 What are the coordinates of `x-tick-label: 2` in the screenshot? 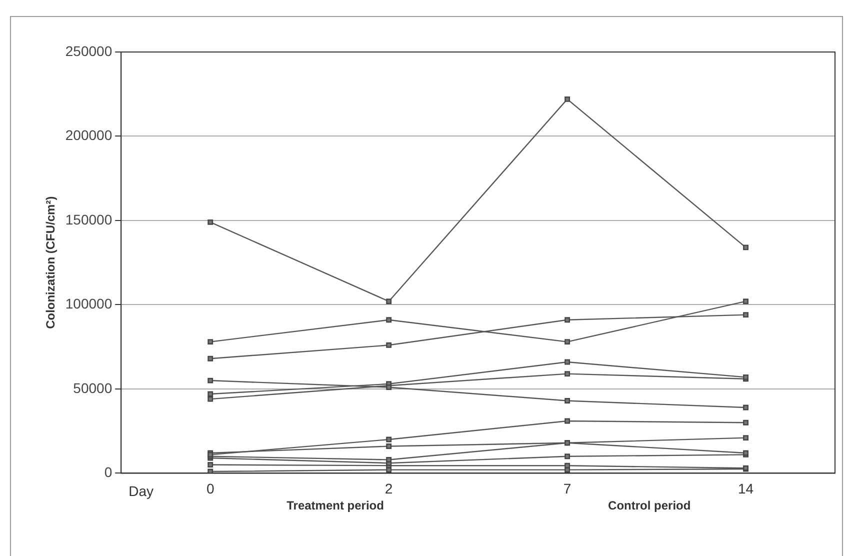 It's located at (388, 488).